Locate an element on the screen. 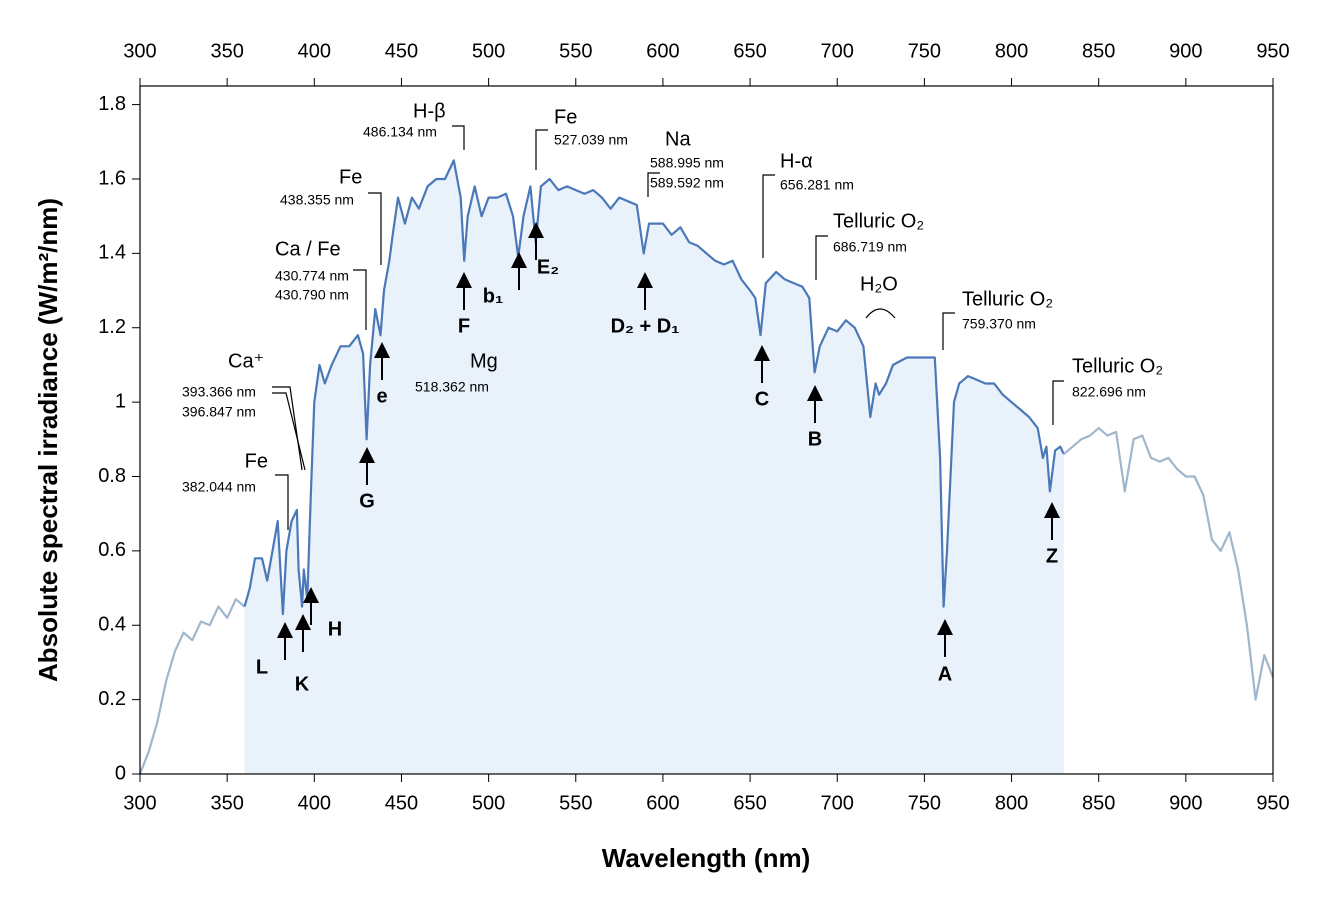  x-axis-title: Wavelength (nm) is located at coordinates (706, 858).